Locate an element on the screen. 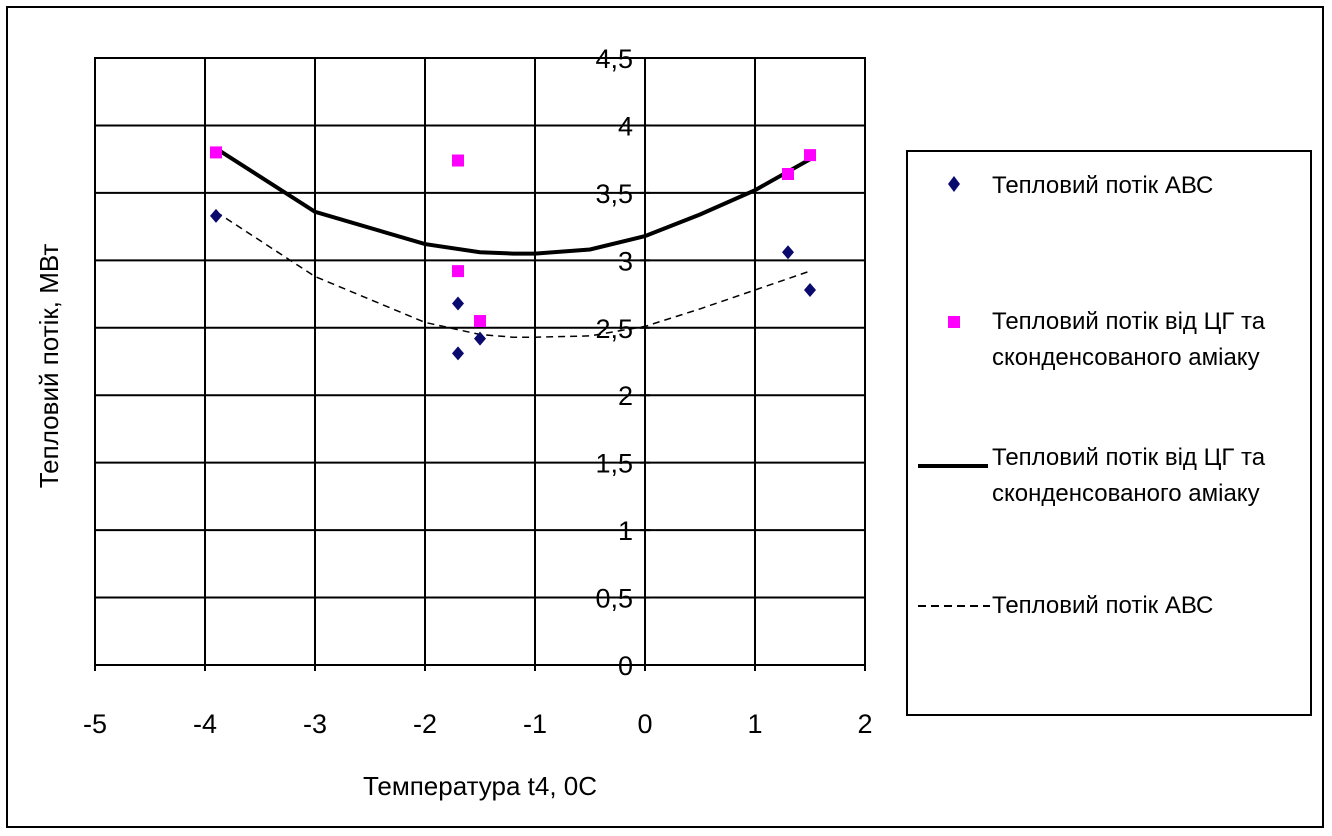 The image size is (1332, 836). x-tick-label: 2 is located at coordinates (864, 724).